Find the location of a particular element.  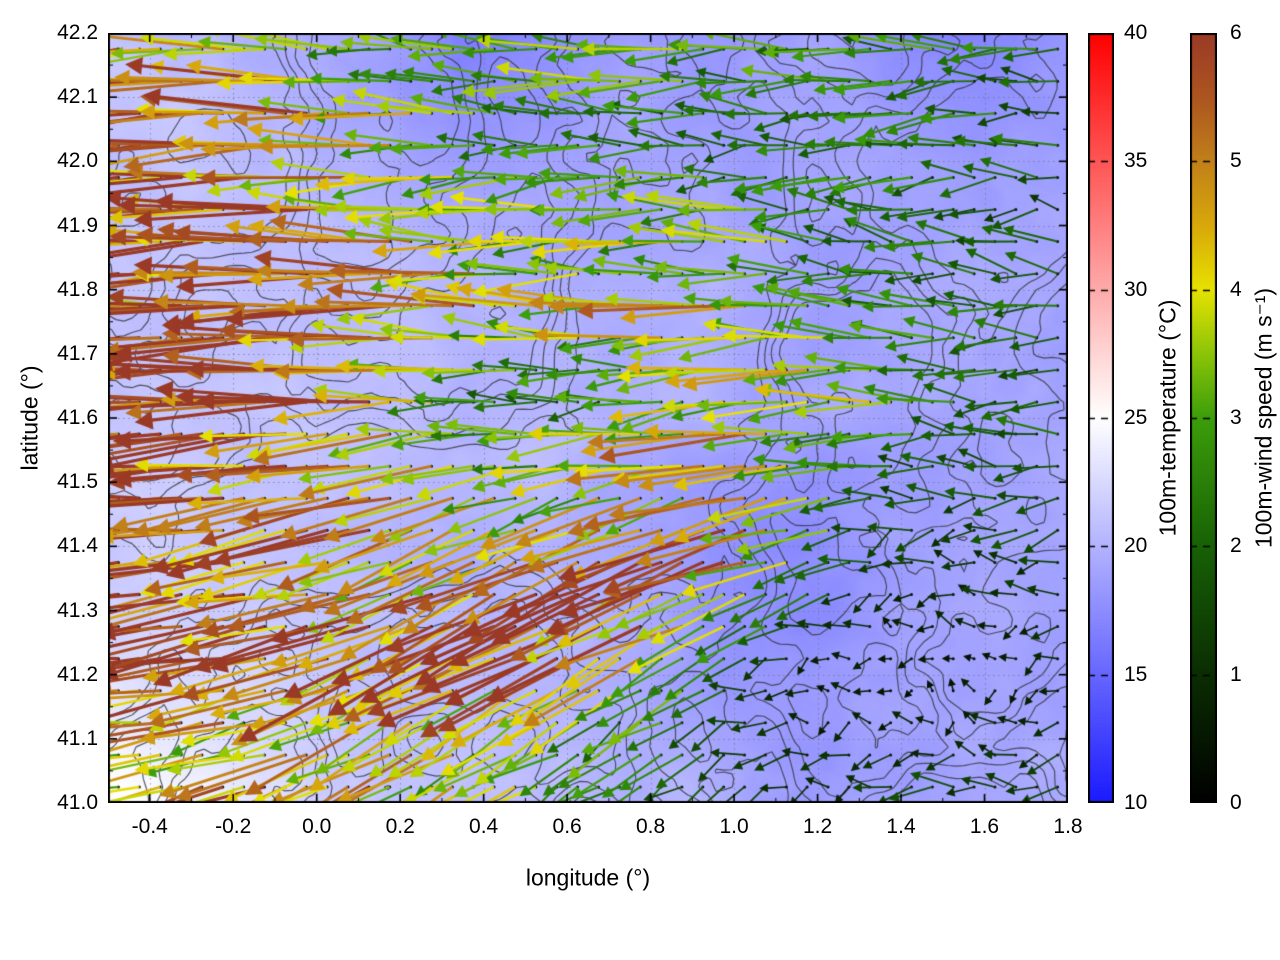

wind-speed-colorbar-title: 100m-wind speed (m s⁻¹) is located at coordinates (1263, 418).